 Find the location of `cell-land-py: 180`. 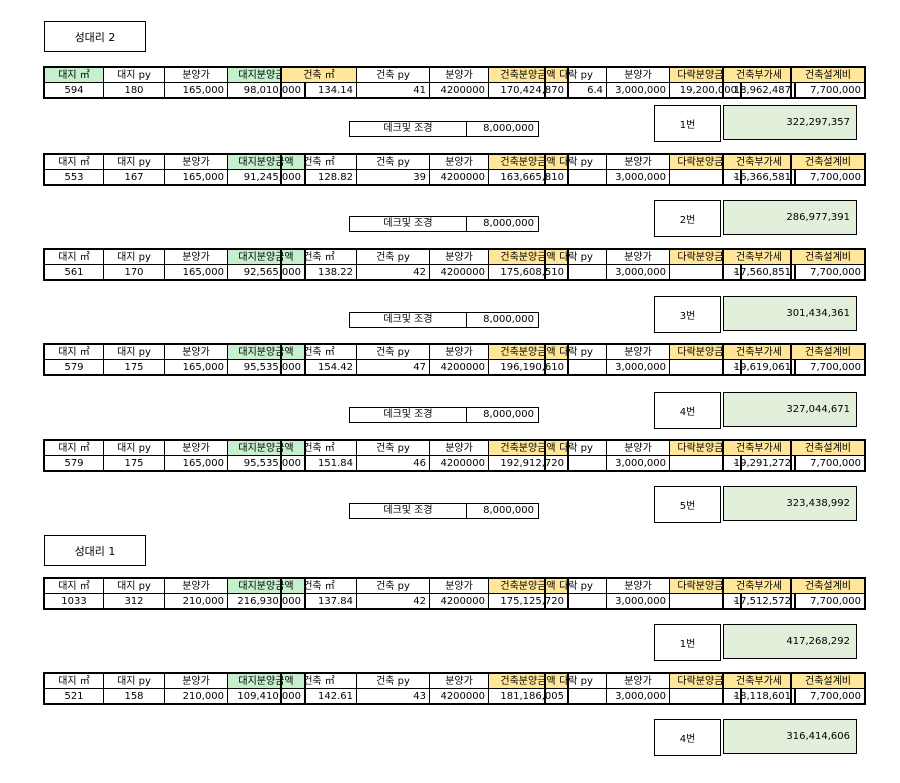

cell-land-py: 180 is located at coordinates (134, 90).